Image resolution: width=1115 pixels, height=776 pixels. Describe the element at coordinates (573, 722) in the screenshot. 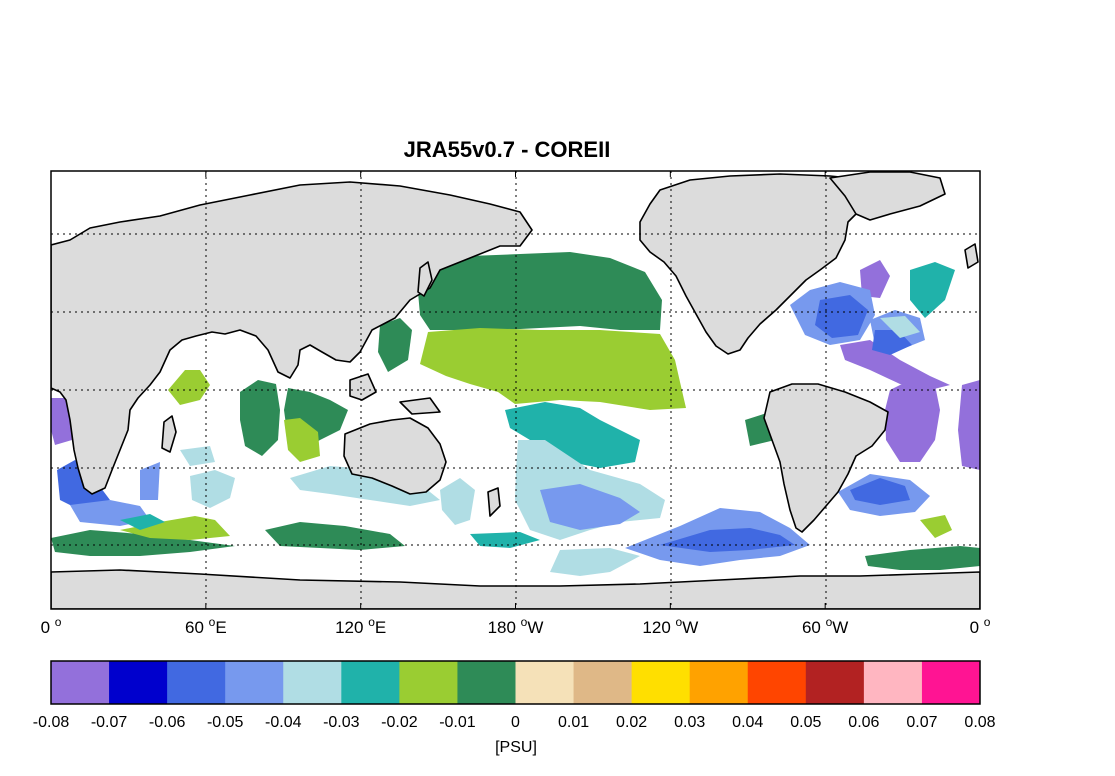

I see `colorbar-tick-label: 0.01` at that location.